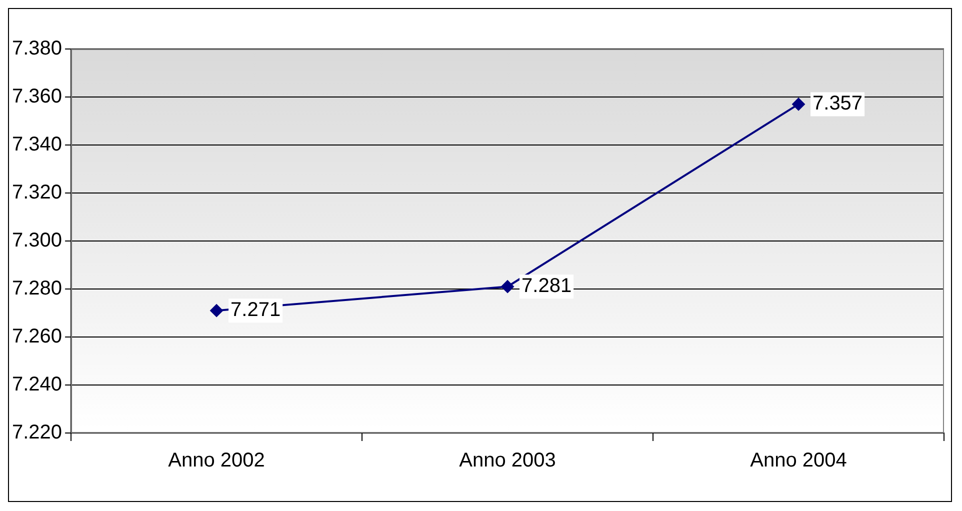 The image size is (962, 511). Describe the element at coordinates (37, 385) in the screenshot. I see `y-tick-label: 7.240` at that location.